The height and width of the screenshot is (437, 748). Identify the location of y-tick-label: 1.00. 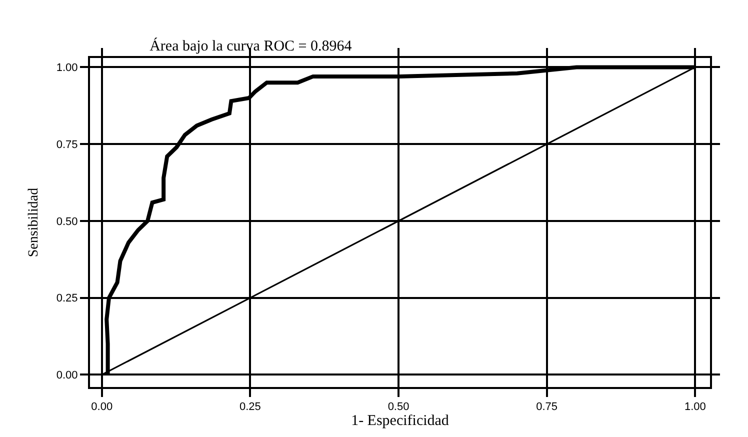
(67, 68).